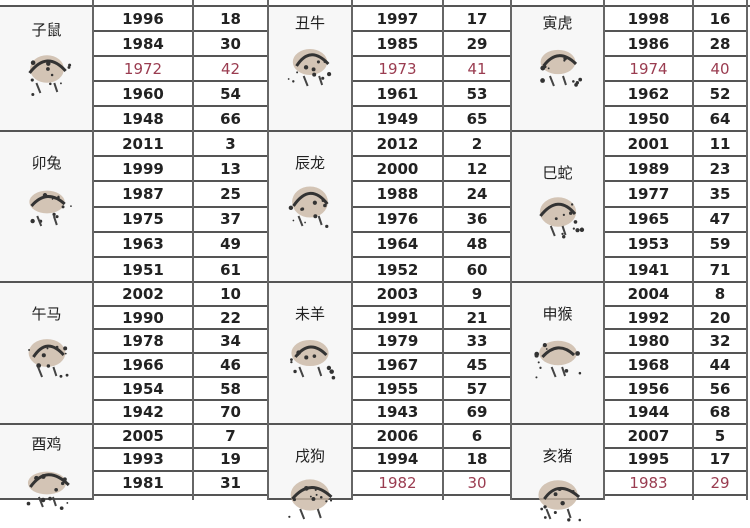 The image size is (750, 528). What do you see at coordinates (310, 69) in the screenshot?
I see `animal-cell: 丑牛` at bounding box center [310, 69].